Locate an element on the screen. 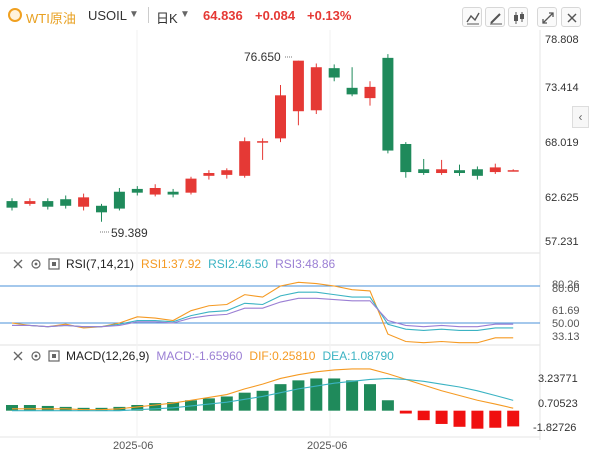 The height and width of the screenshot is (459, 589). date-tick: 2025-06 is located at coordinates (327, 446).